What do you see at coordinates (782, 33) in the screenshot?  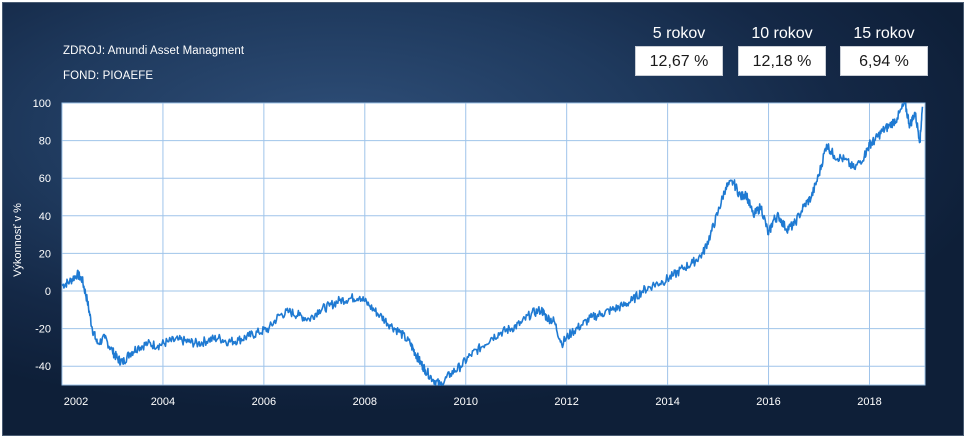 I see `perf-10y-label: 10 rokov` at bounding box center [782, 33].